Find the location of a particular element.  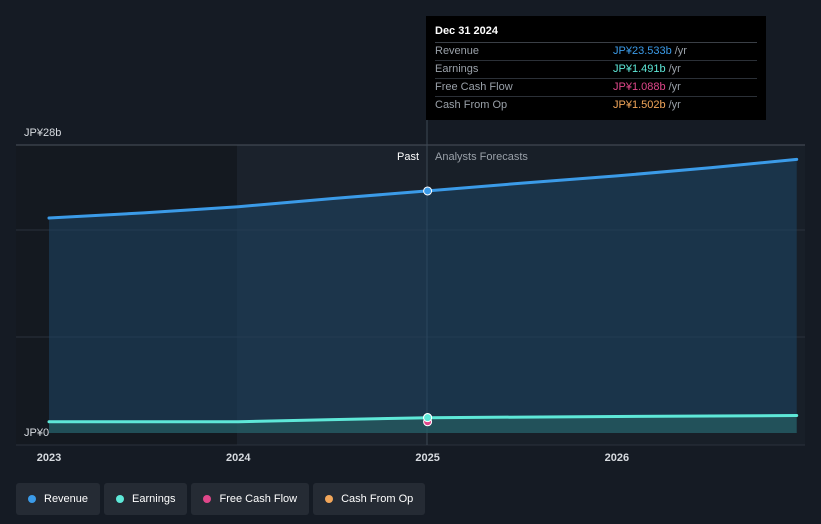

past-label: Past is located at coordinates (408, 157).